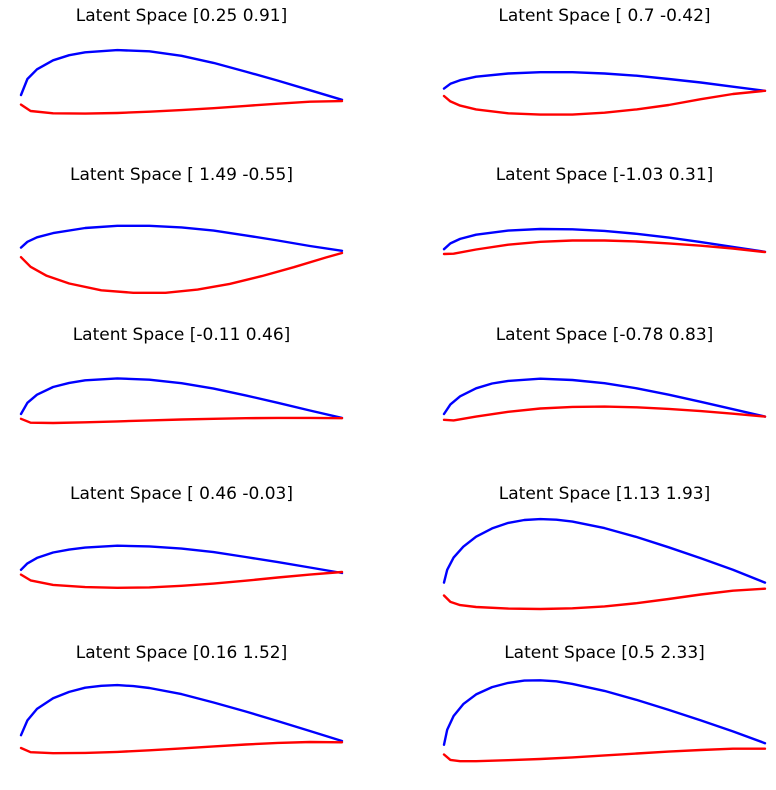 This screenshot has width=776, height=790. I want to click on airfoil-panel: Latent Space [0.25 0.91], so click(181, 60).